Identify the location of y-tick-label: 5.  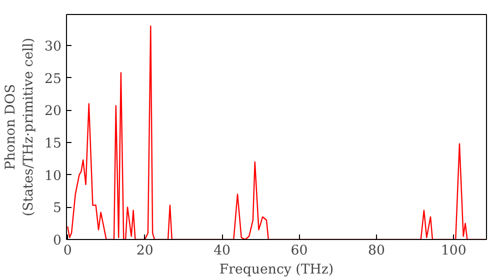
(57, 208).